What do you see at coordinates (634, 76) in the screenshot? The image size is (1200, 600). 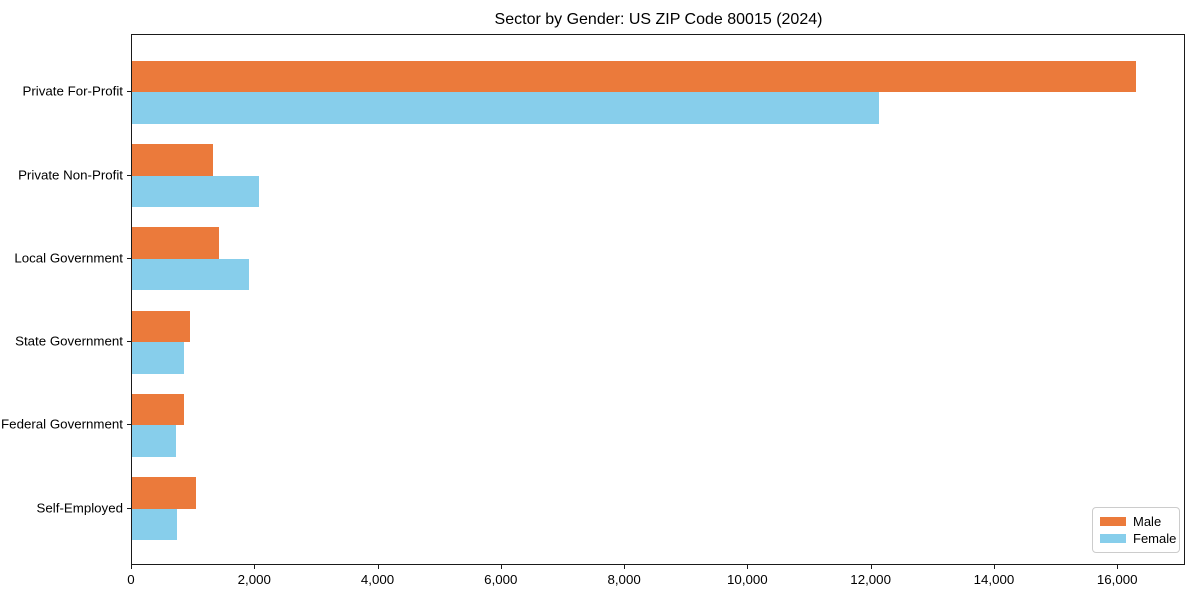 I see `bar-male-private-for-profit` at bounding box center [634, 76].